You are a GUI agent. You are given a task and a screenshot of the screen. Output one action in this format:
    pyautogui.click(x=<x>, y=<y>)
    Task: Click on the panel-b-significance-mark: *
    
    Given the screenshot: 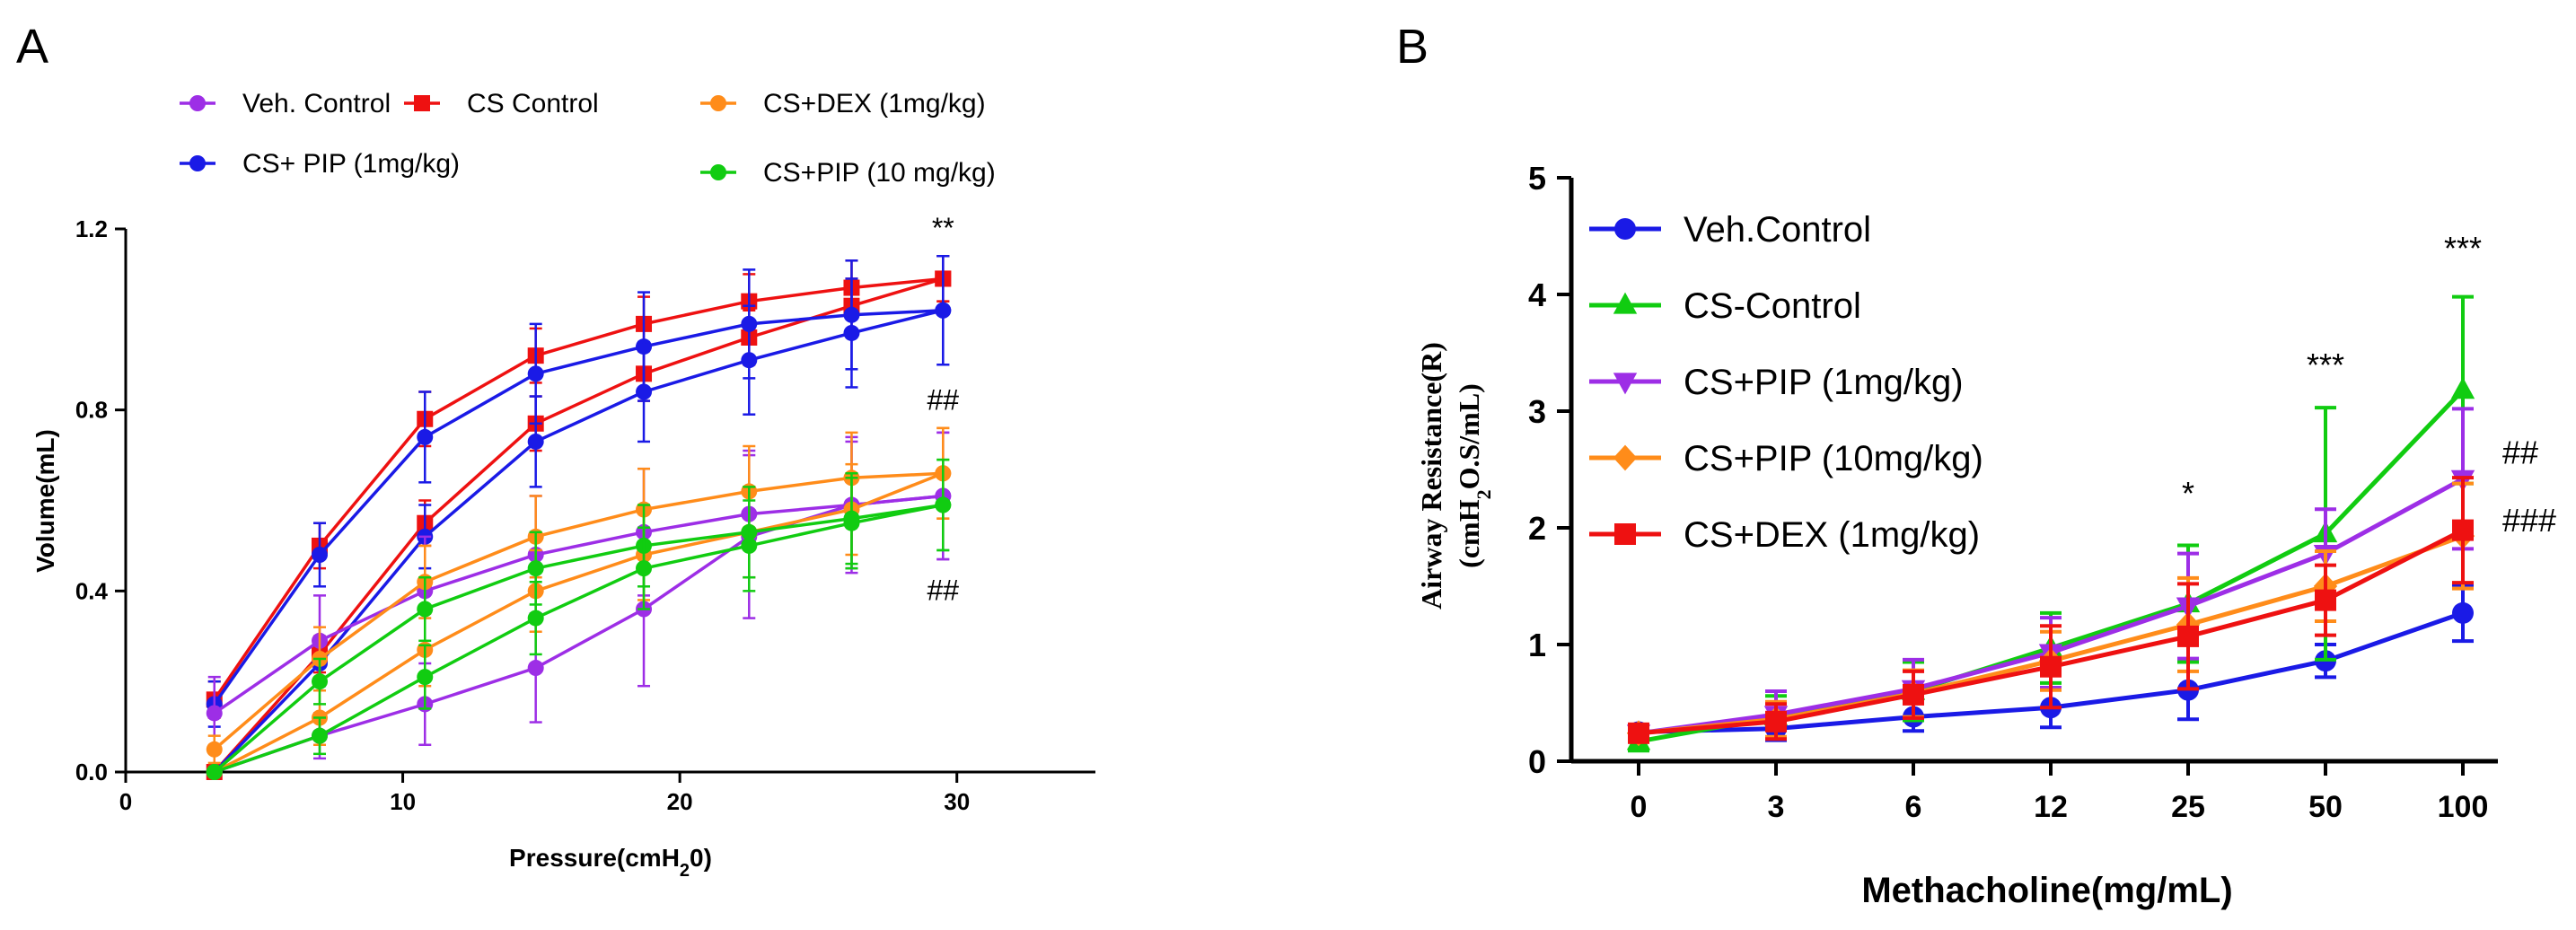 What is the action you would take?
    pyautogui.click(x=2188, y=493)
    